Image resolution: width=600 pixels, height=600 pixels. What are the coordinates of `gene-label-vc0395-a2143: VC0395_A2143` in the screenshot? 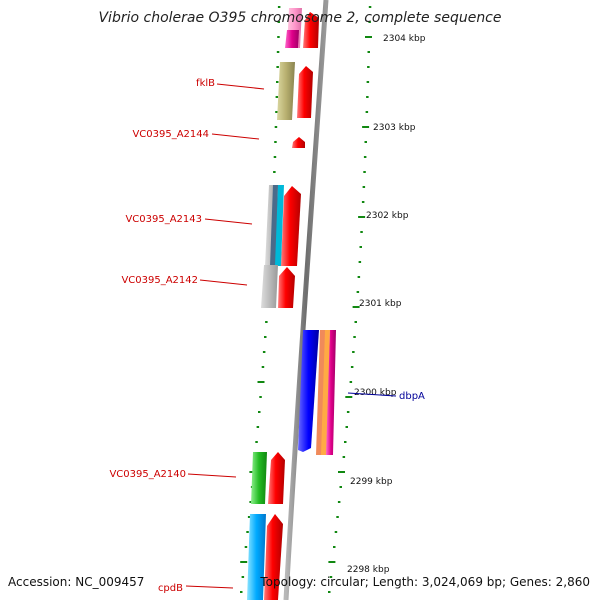 It's located at (163, 219).